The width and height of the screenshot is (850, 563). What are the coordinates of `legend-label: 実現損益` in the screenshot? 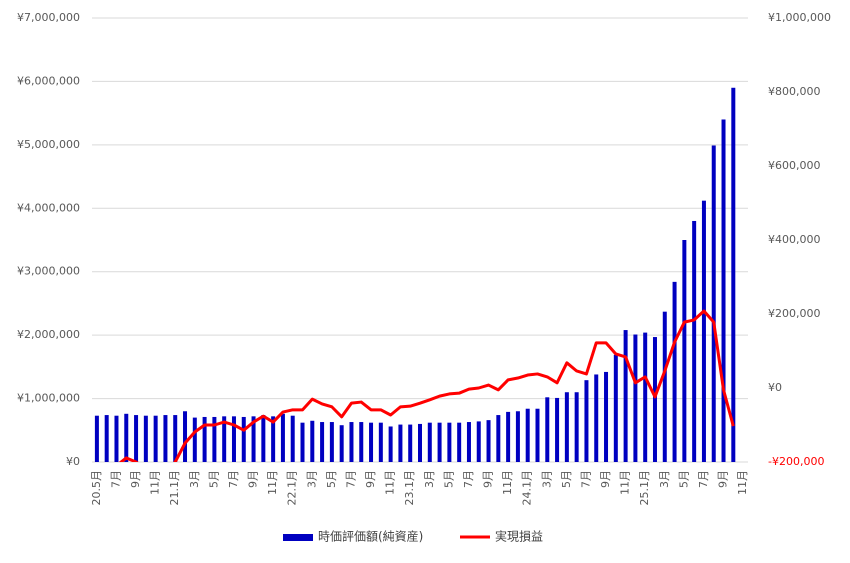 It's located at (519, 536).